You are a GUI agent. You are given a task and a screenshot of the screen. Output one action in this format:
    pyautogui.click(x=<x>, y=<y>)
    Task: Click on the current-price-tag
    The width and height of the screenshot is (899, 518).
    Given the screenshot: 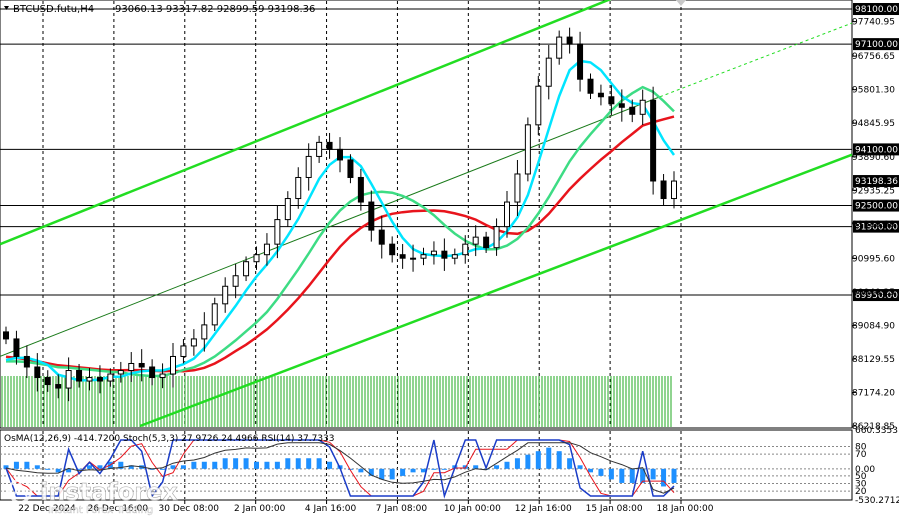 What is the action you would take?
    pyautogui.click(x=876, y=181)
    